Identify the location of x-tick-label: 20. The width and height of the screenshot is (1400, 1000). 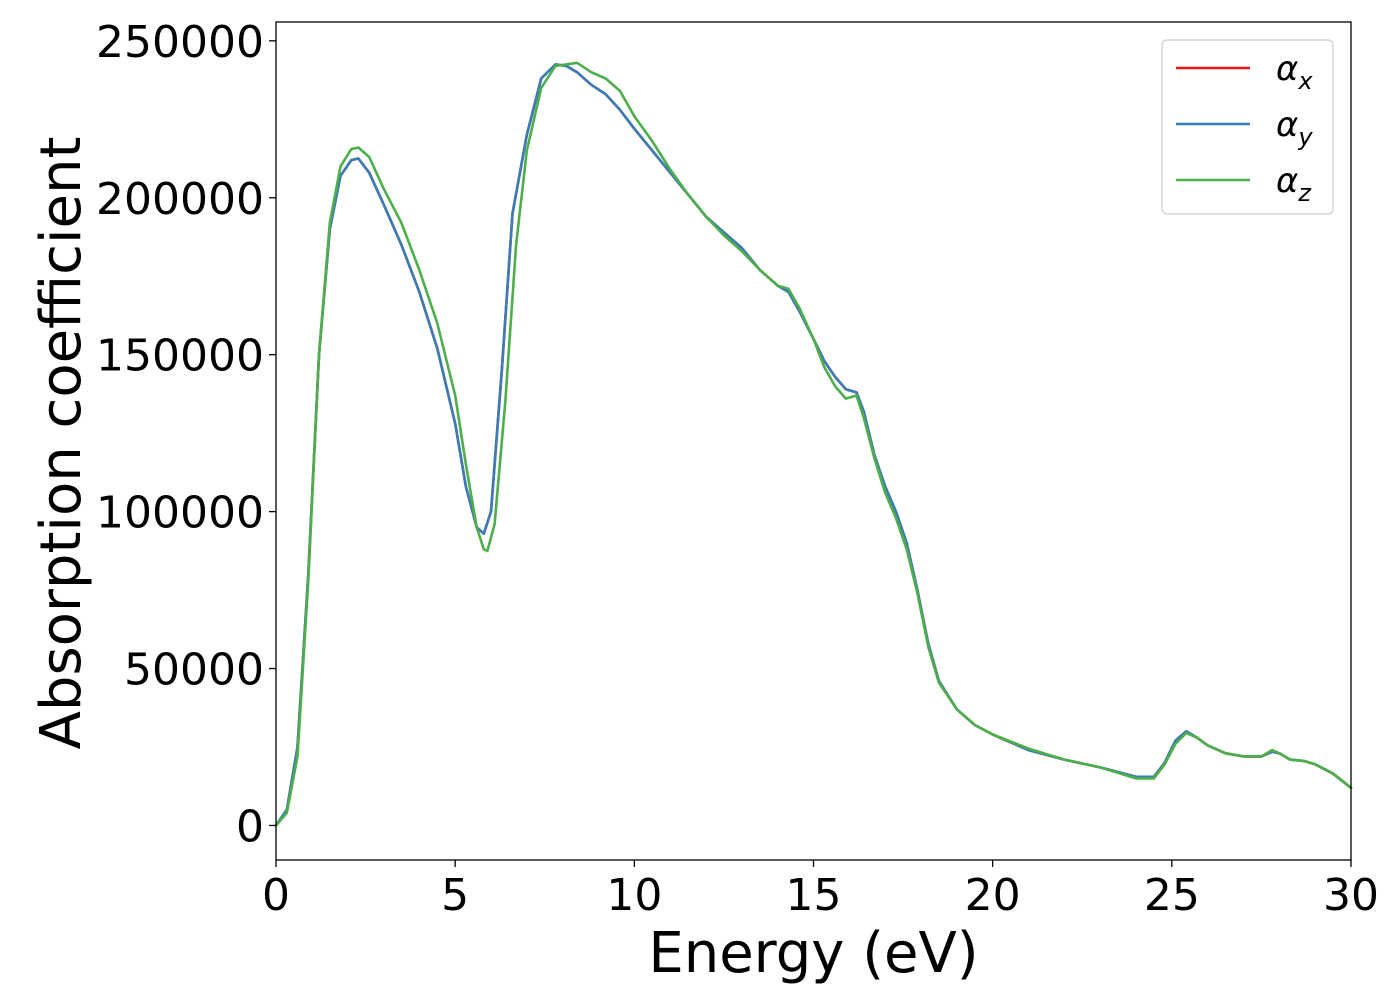
(993, 895).